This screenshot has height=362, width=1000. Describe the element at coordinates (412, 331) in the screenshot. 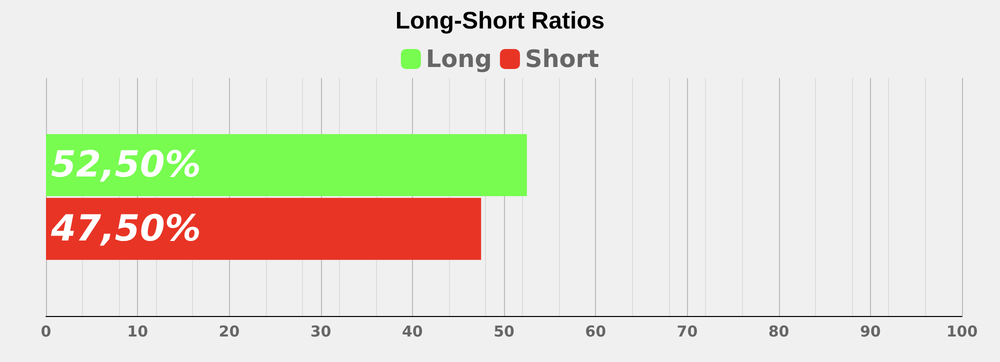

I see `x-tick-label: 40` at that location.